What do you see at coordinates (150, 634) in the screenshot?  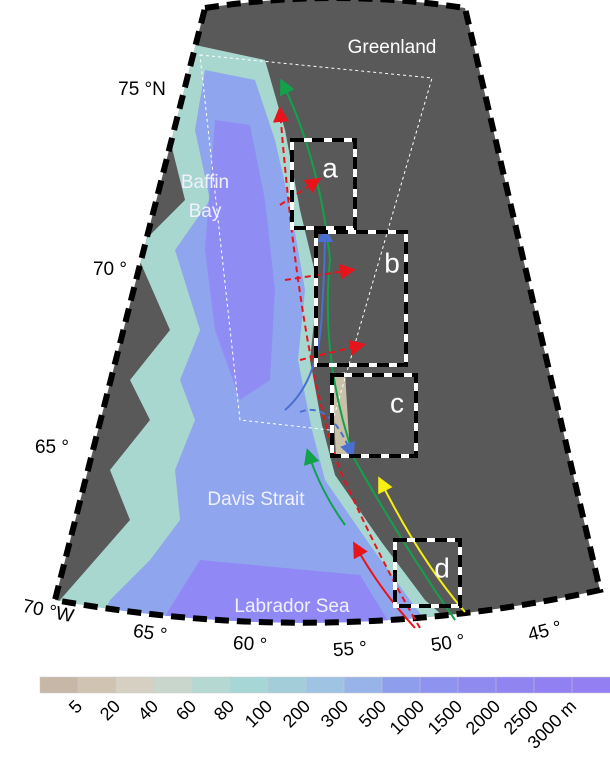 I see `longitude-label: 65 °` at bounding box center [150, 634].